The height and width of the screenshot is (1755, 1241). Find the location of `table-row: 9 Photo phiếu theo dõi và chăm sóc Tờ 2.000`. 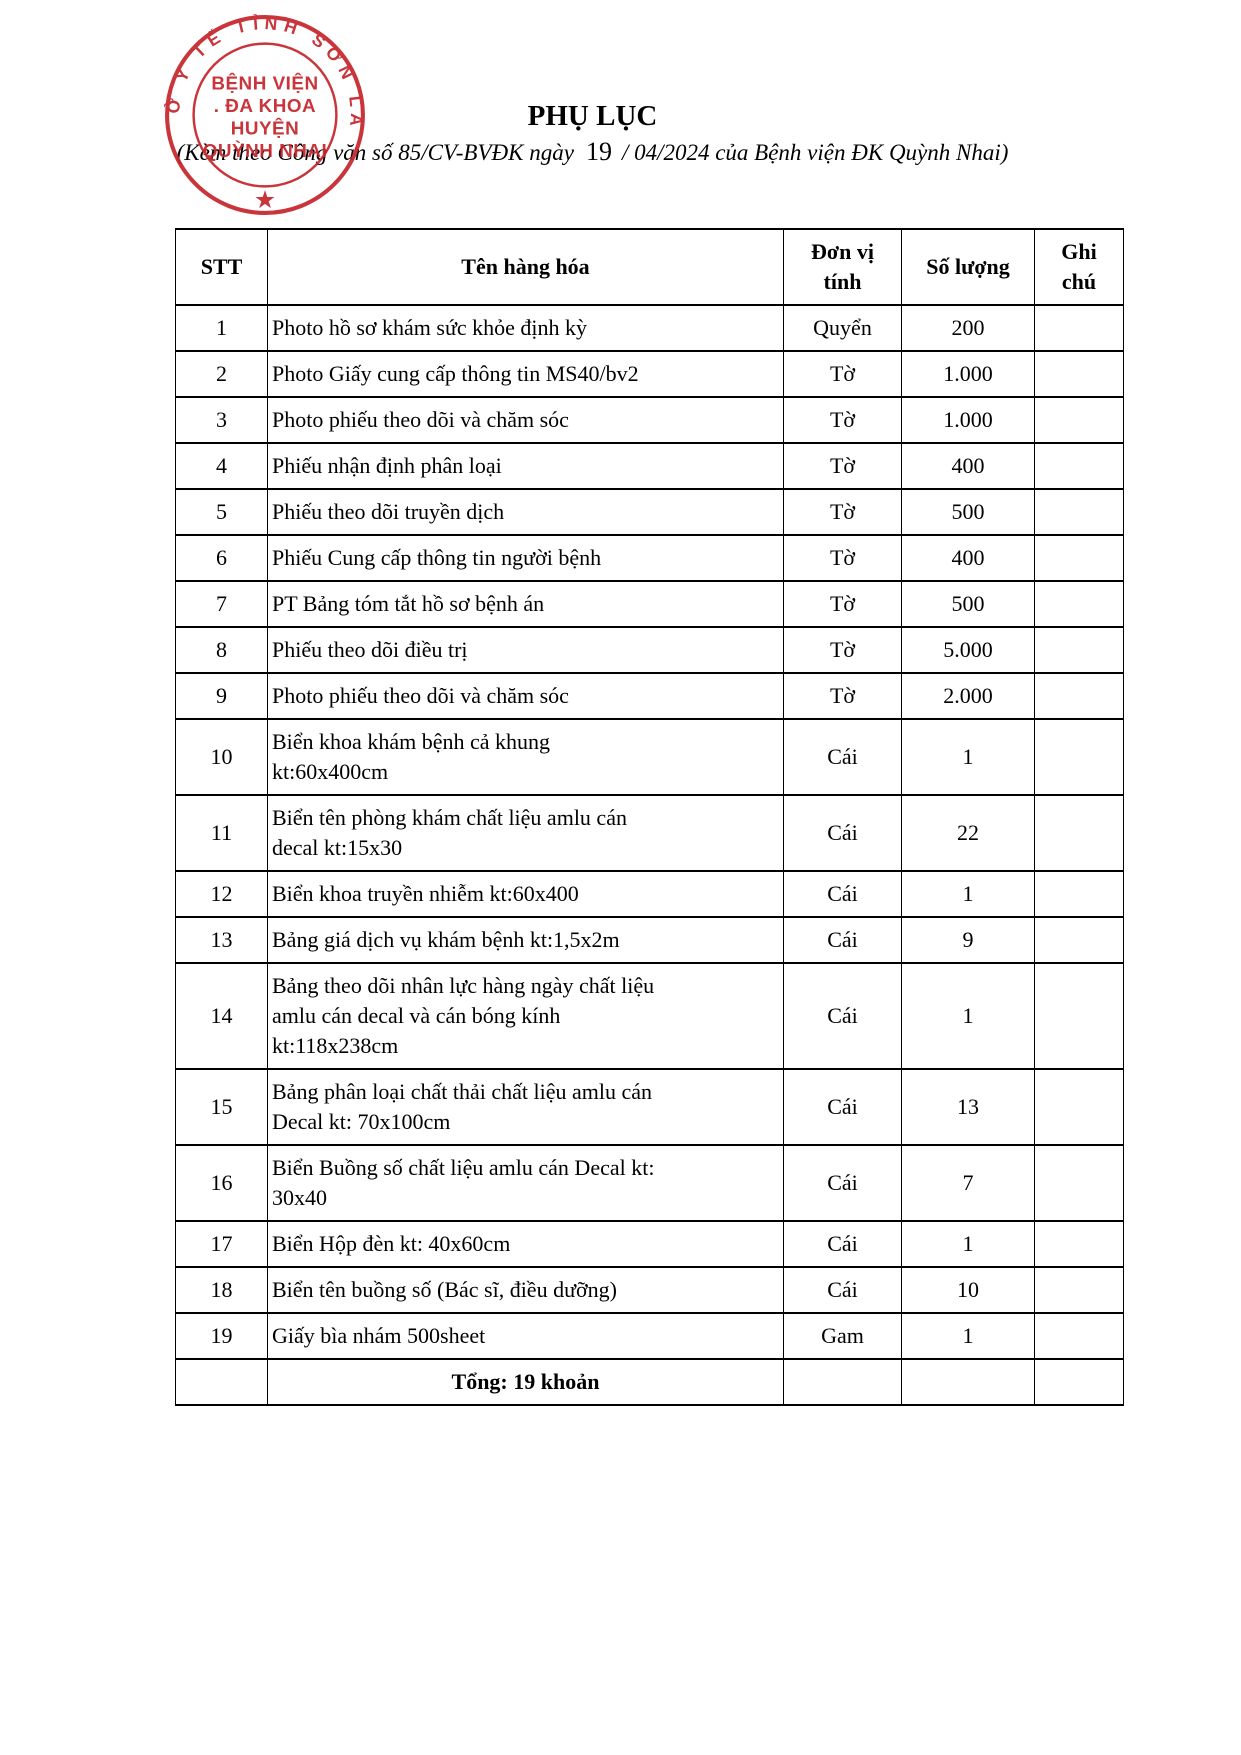

table-row: 9 Photo phiếu theo dõi và chăm sóc Tờ 2.000 is located at coordinates (649, 696).